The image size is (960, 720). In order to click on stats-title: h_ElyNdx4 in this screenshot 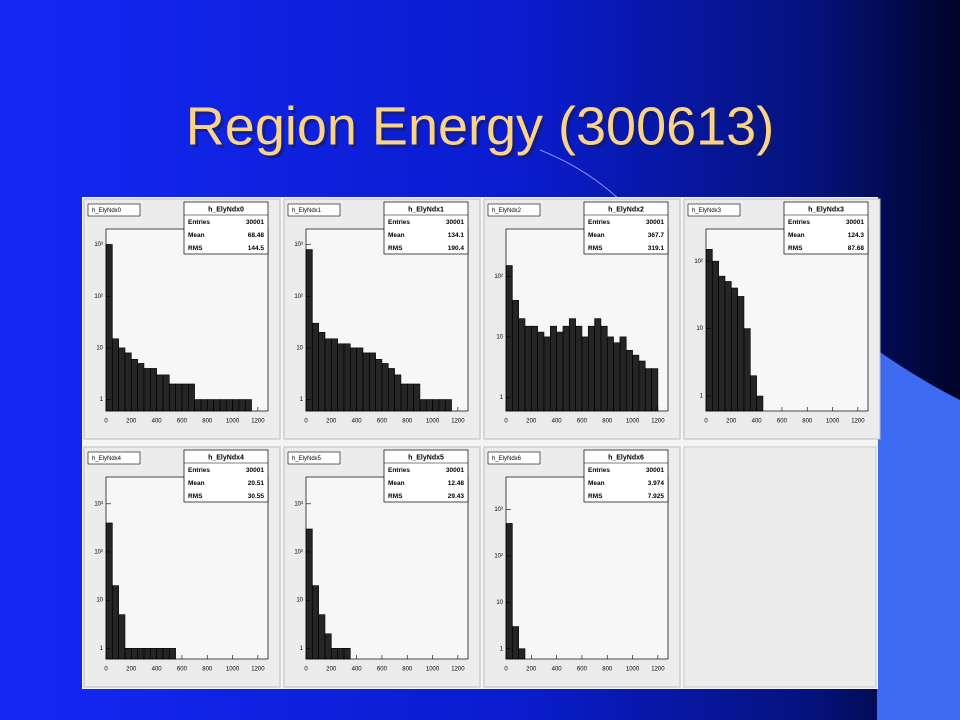, I will do `click(226, 457)`.